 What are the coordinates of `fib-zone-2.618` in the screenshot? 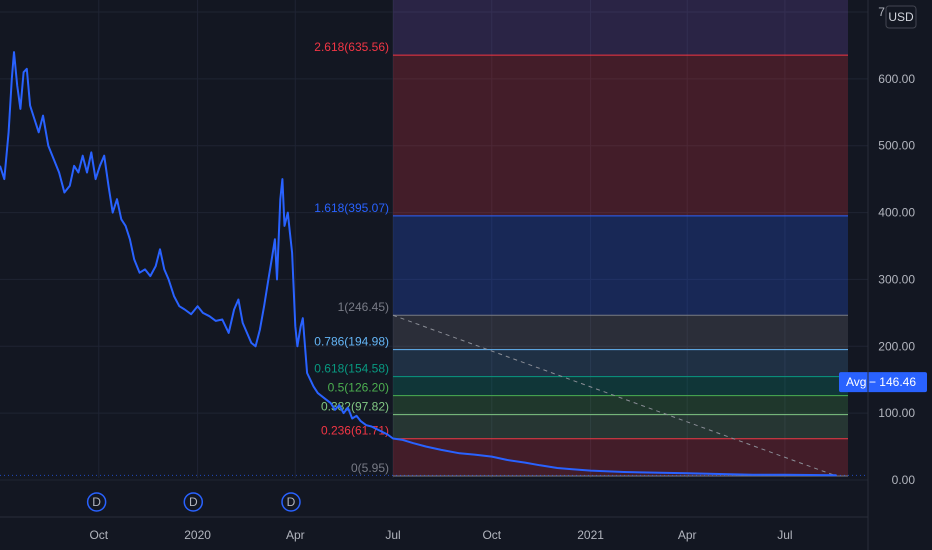 It's located at (620, 135).